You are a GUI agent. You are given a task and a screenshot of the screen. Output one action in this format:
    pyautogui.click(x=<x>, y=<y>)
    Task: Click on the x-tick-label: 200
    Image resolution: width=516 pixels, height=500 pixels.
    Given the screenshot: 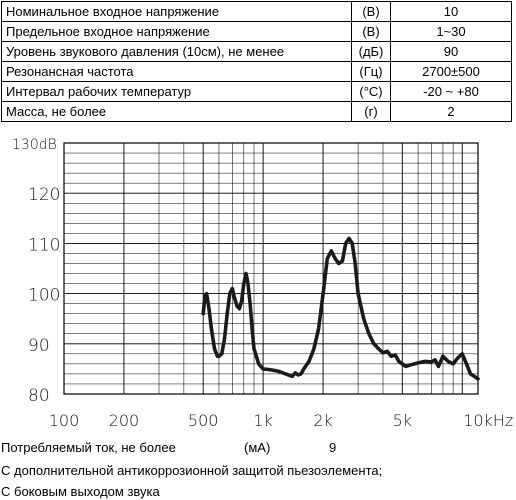 What is the action you would take?
    pyautogui.click(x=124, y=420)
    